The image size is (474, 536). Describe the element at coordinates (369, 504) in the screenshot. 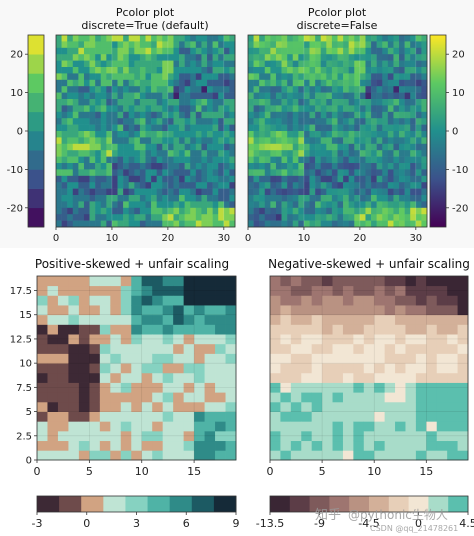

I see `colorbar-negative-bands` at that location.